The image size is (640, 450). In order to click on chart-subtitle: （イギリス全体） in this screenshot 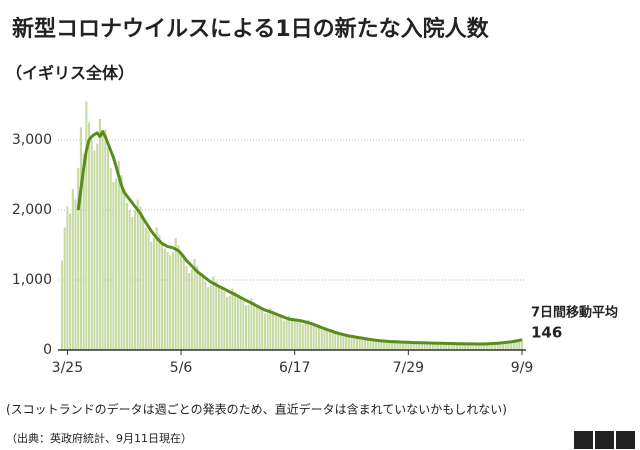, I will do `click(70, 73)`.